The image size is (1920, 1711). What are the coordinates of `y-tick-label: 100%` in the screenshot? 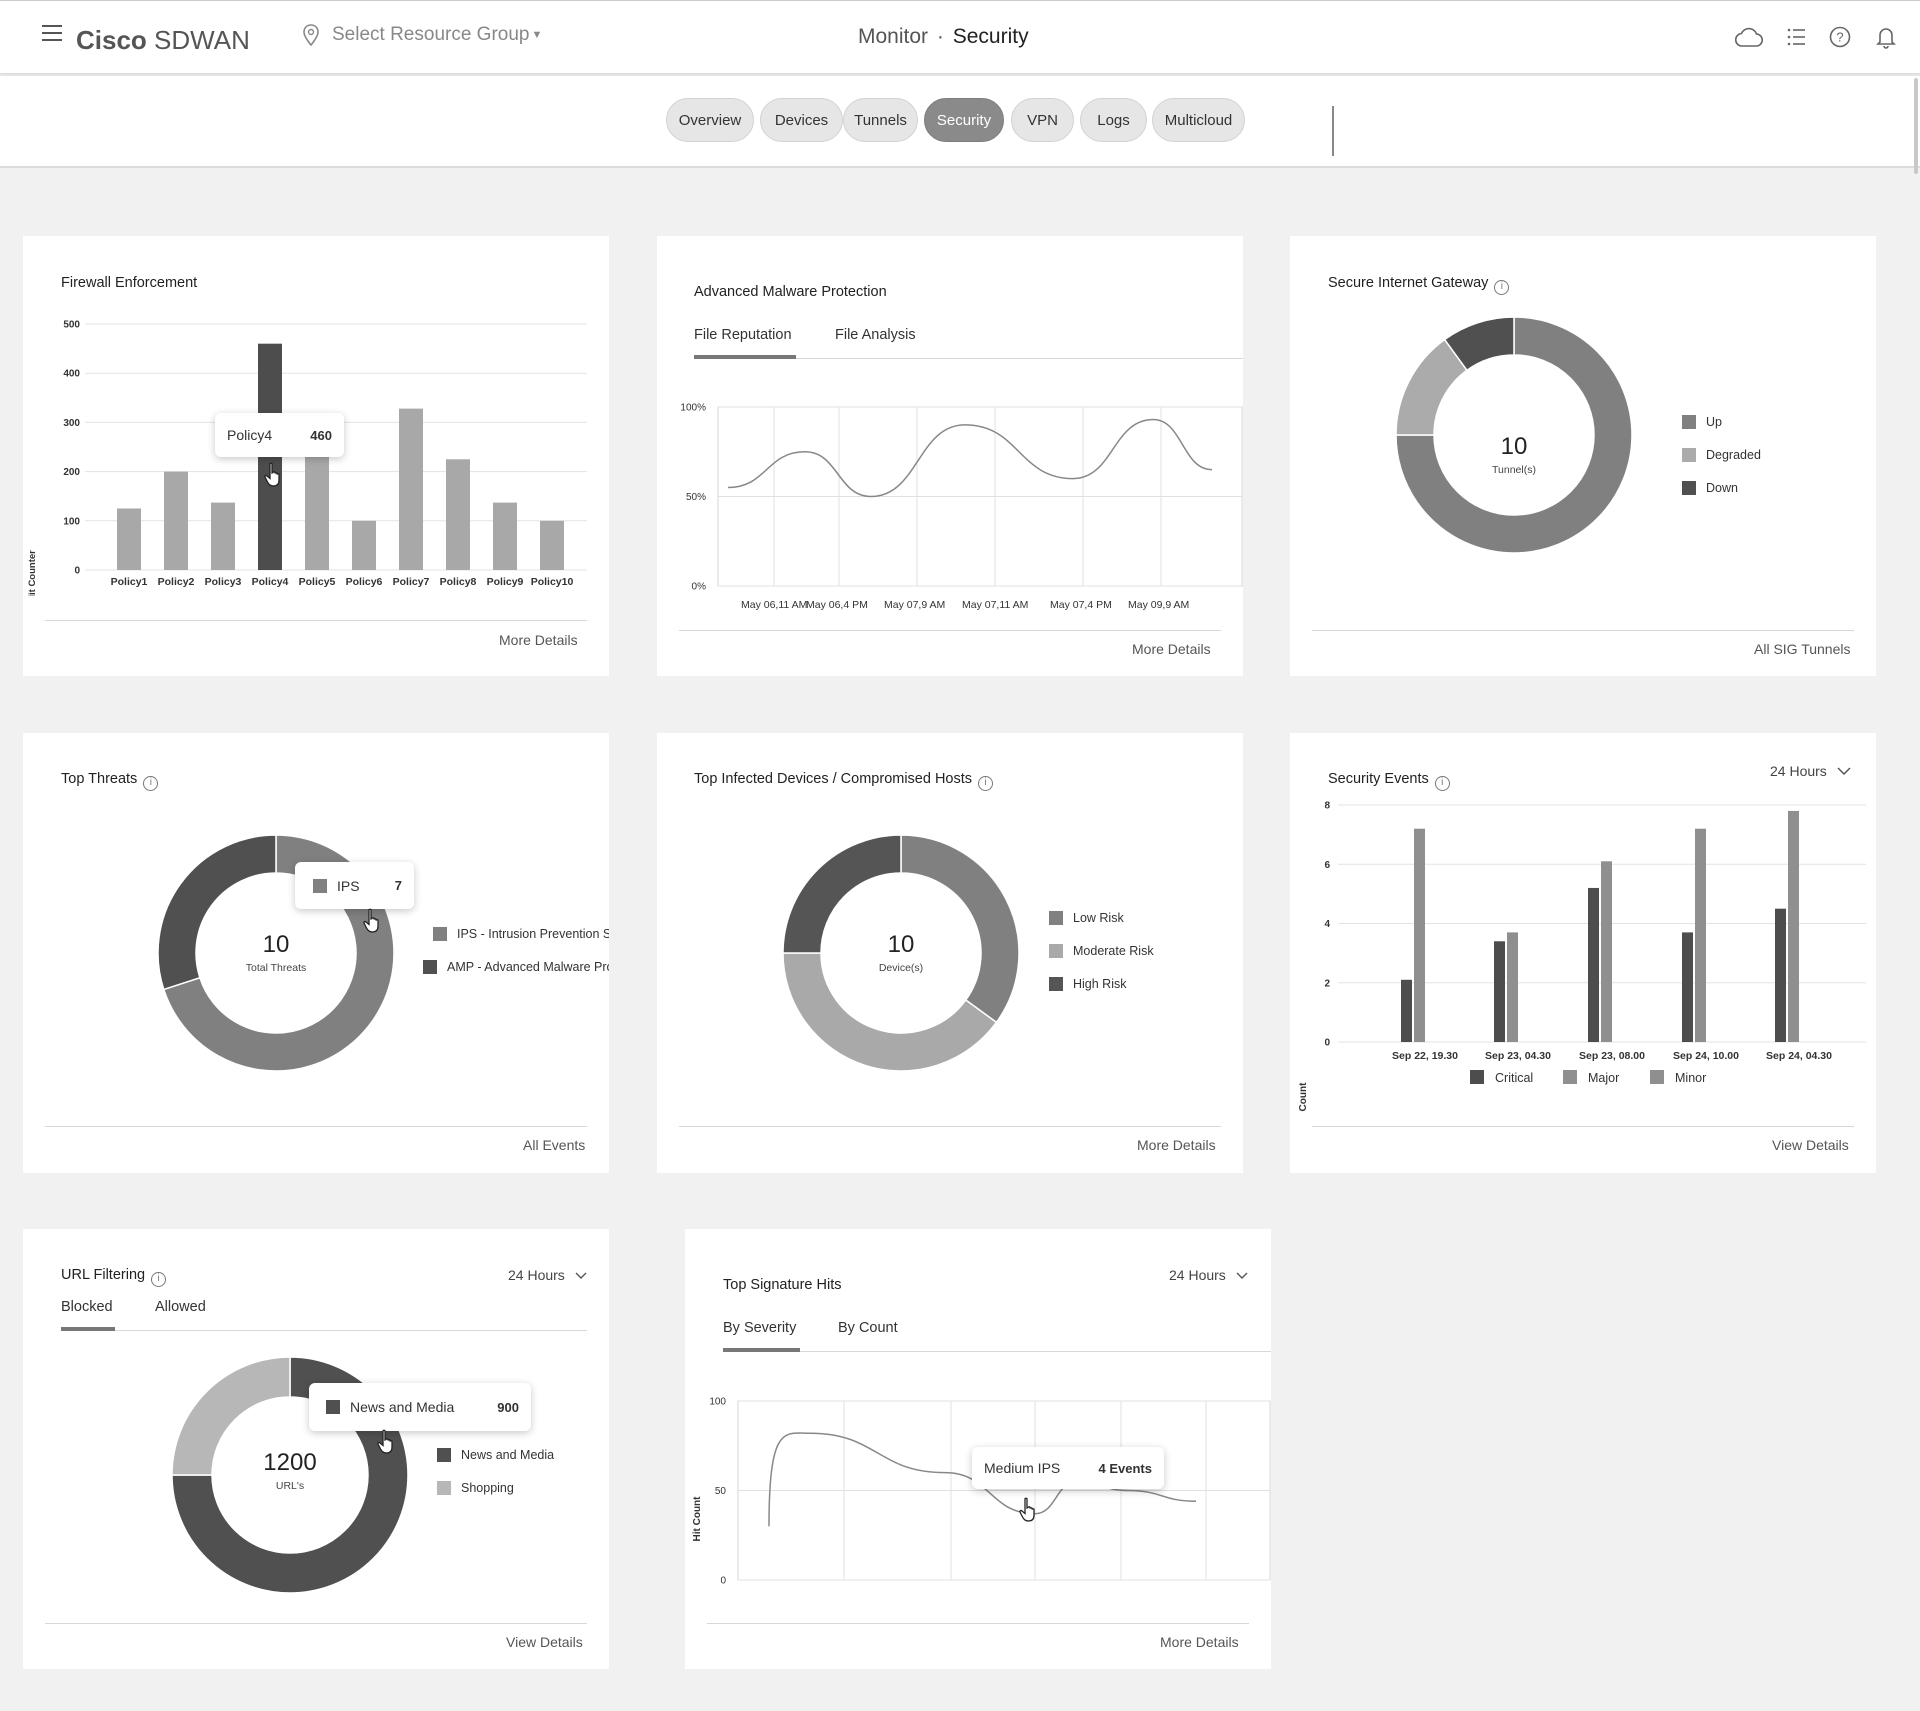 It's located at (693, 408).